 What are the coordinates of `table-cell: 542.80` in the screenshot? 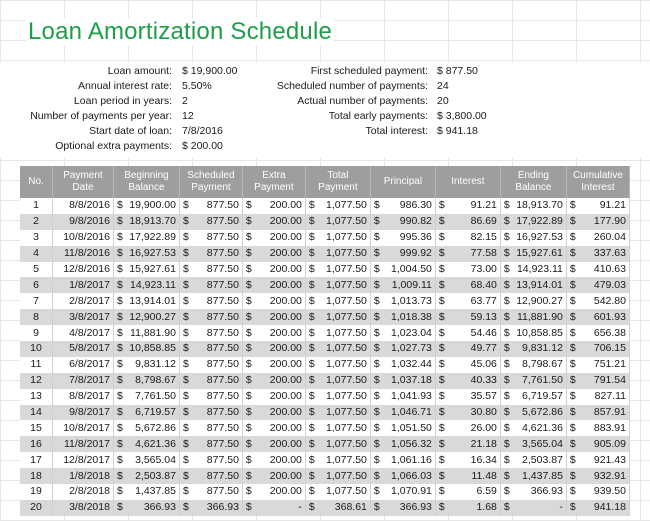 It's located at (598, 301).